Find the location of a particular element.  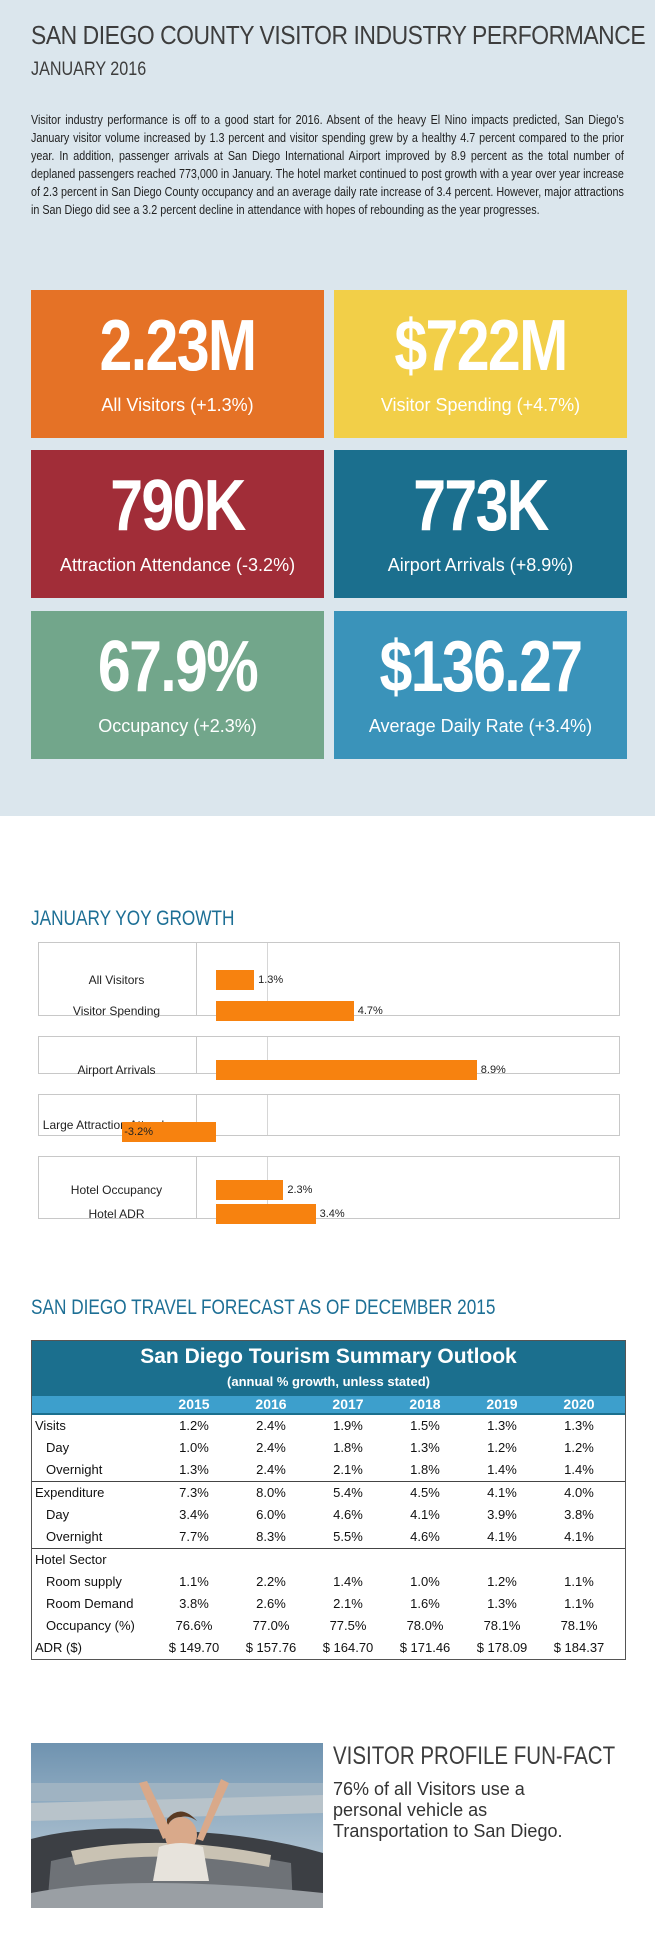

chart-value-label: 4.7% is located at coordinates (370, 1011).